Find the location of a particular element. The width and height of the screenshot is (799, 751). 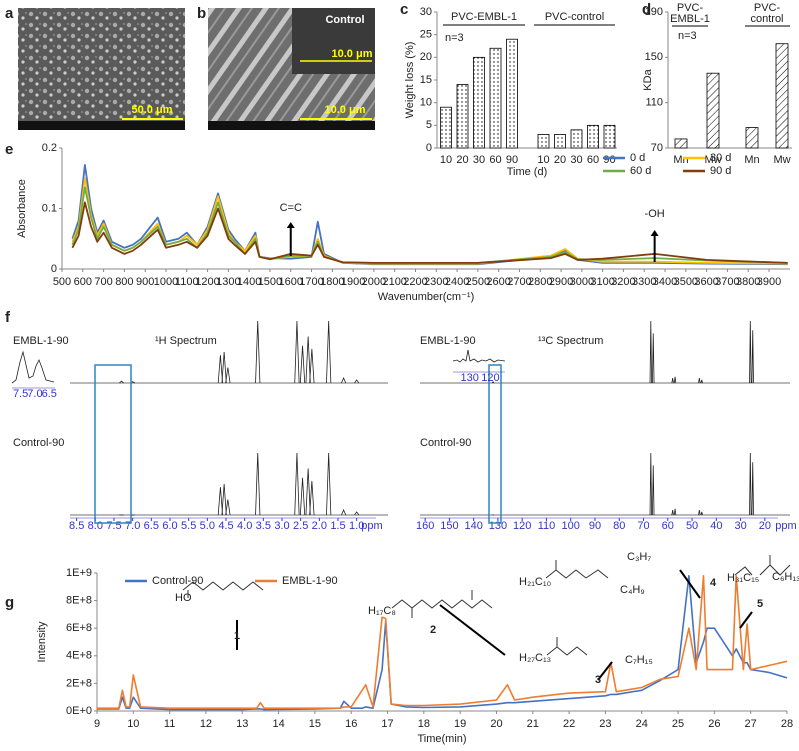

y-axis-label: Weight loss (%) is located at coordinates (410, 80).